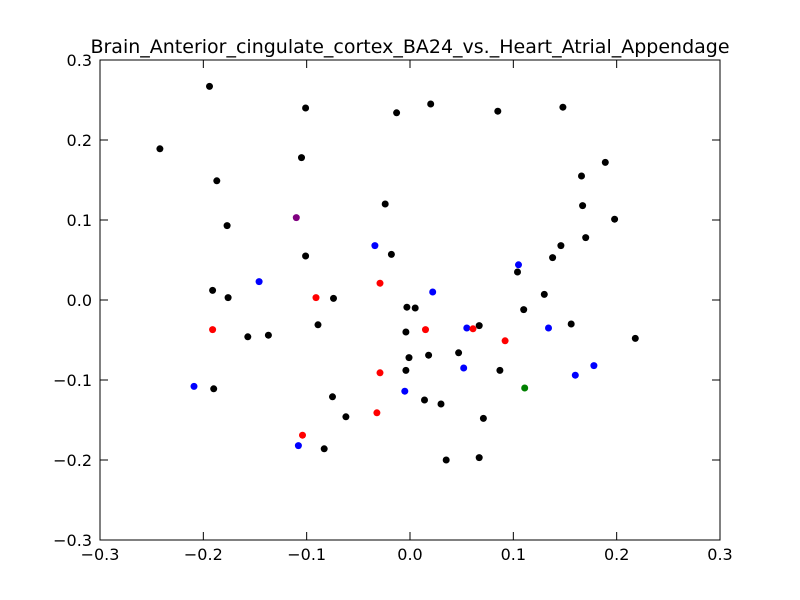 This screenshot has height=600, width=800. What do you see at coordinates (719, 554) in the screenshot?
I see `x-tick-label: 0.3` at bounding box center [719, 554].